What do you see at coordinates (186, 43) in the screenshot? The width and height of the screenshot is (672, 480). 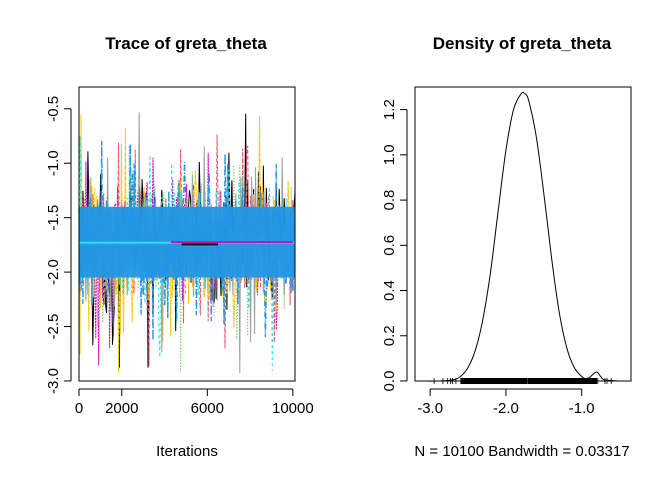 I see `trace-title: Trace of greta_theta` at bounding box center [186, 43].